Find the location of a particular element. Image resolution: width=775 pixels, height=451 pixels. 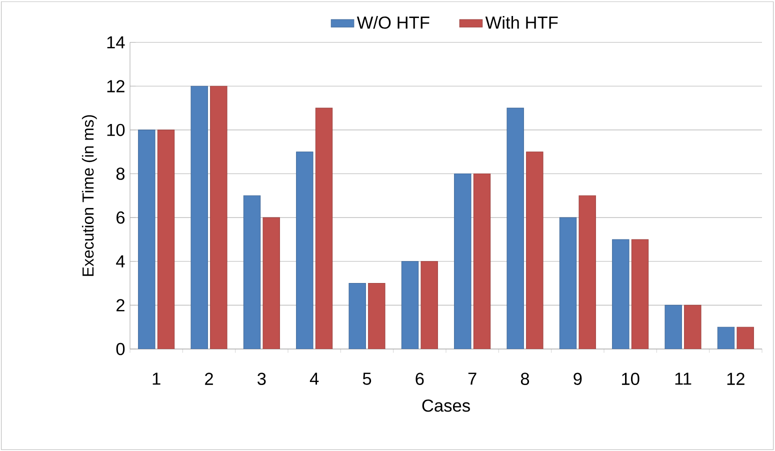

y-tick-label: 0 is located at coordinates (120, 349).